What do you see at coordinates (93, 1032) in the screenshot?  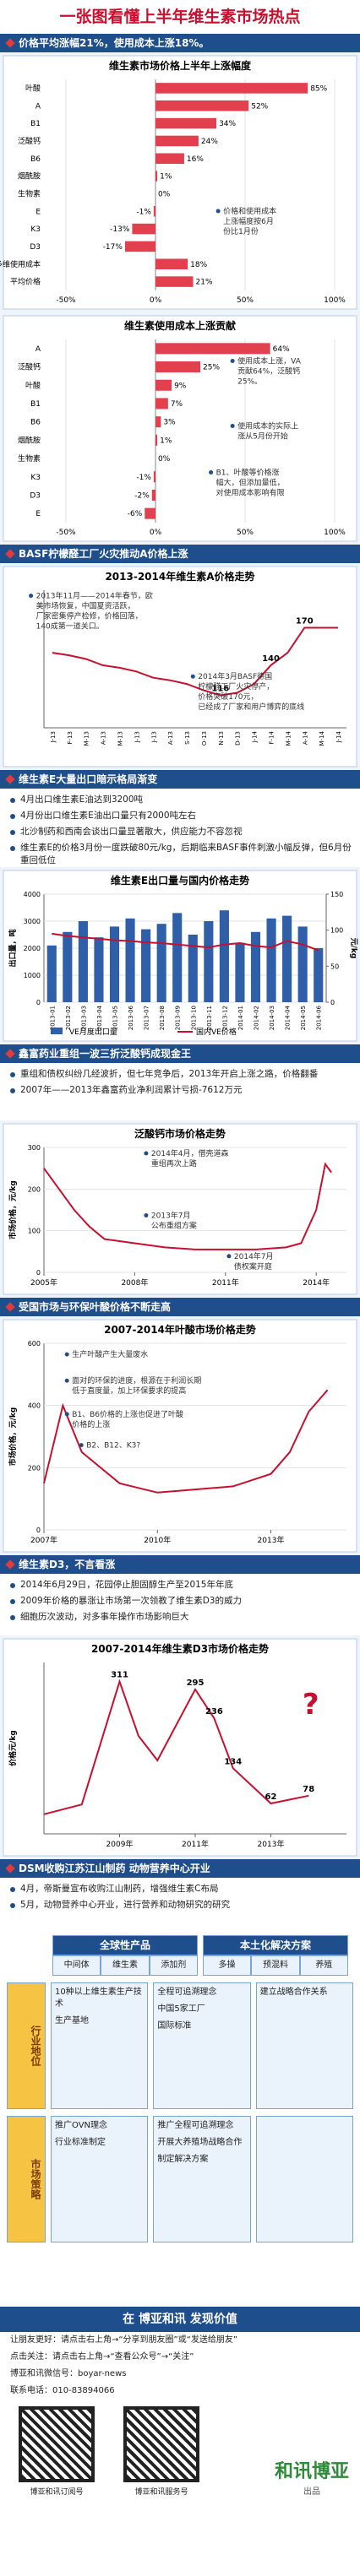 I see `legend-label: VE月度出口量` at bounding box center [93, 1032].